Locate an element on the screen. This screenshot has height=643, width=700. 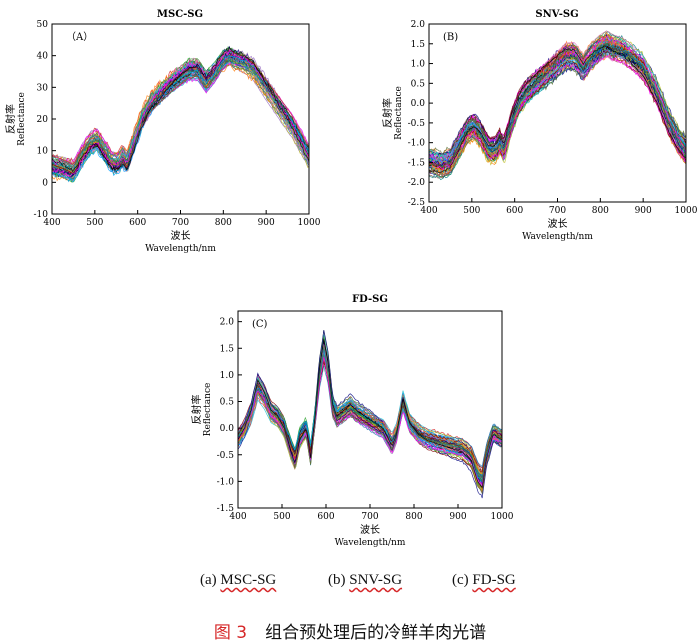
y-tick-label: -2.0 is located at coordinates (417, 183).